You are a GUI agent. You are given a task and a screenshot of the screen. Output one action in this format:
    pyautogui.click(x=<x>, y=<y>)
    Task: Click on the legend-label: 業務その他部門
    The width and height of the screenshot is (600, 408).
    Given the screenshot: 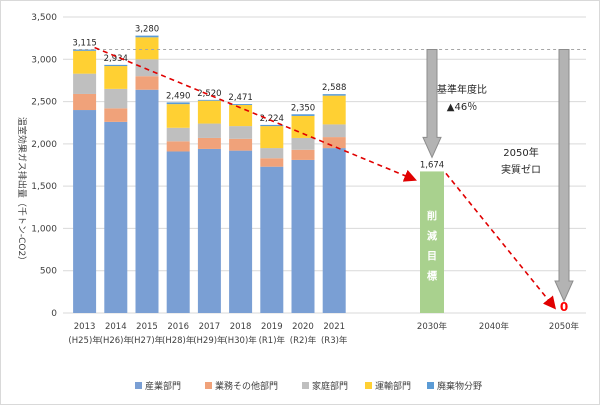 What is the action you would take?
    pyautogui.click(x=246, y=386)
    